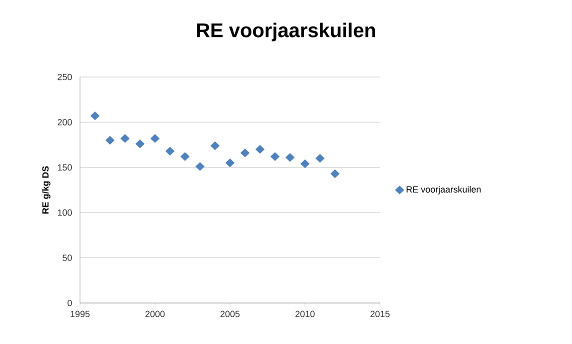 The height and width of the screenshot is (344, 572). Describe the element at coordinates (230, 314) in the screenshot. I see `x-tick-label: 2005` at that location.